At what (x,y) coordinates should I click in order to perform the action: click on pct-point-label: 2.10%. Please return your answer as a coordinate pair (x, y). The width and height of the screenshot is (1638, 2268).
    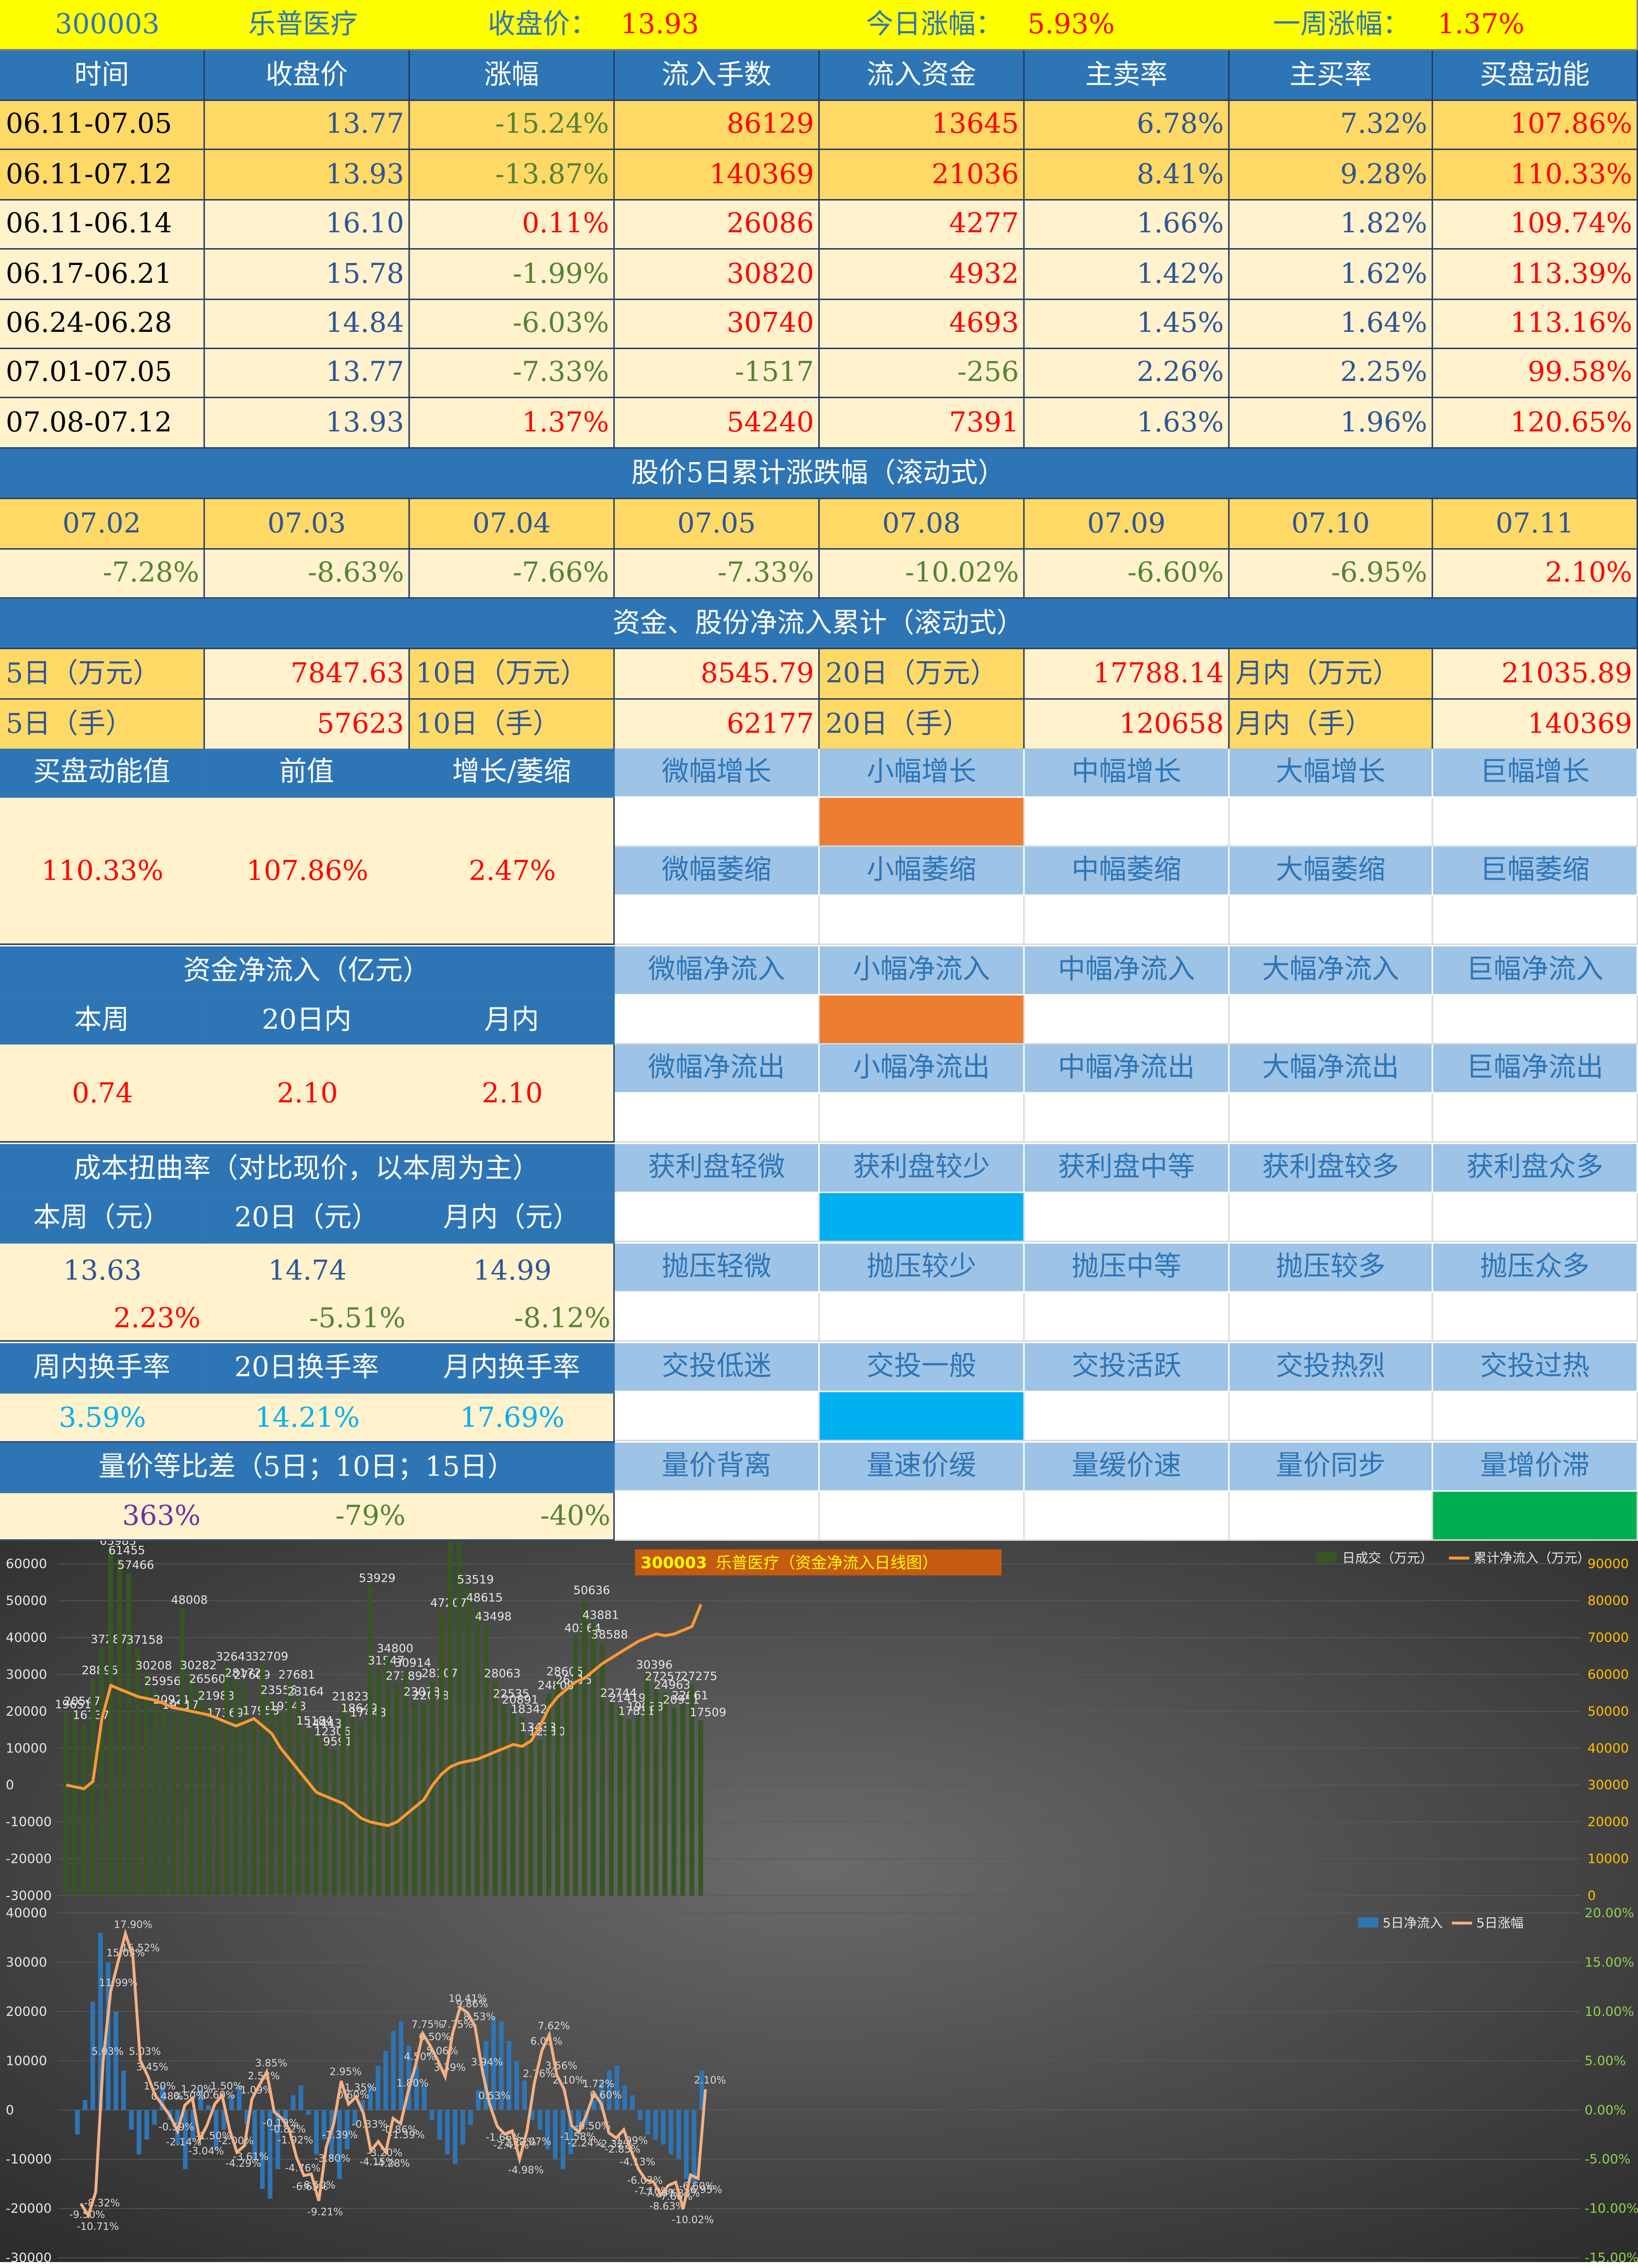
    Looking at the image, I should click on (710, 2080).